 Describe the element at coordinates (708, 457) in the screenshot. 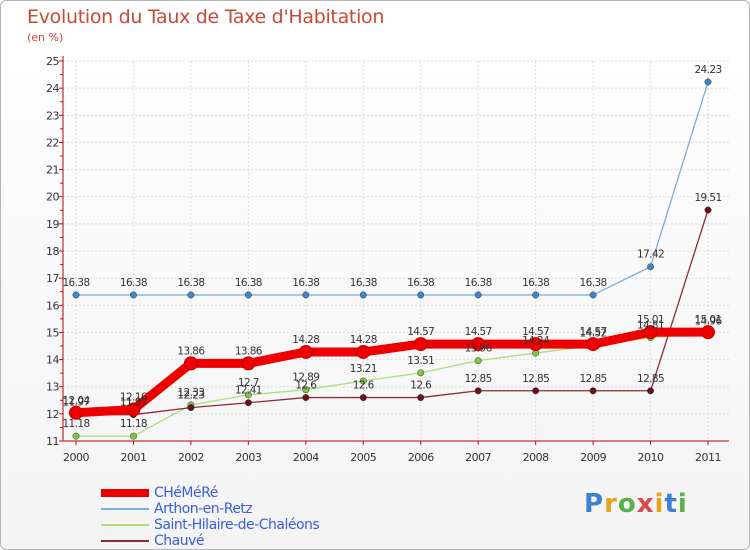

I see `x-tick-label: 2011` at that location.